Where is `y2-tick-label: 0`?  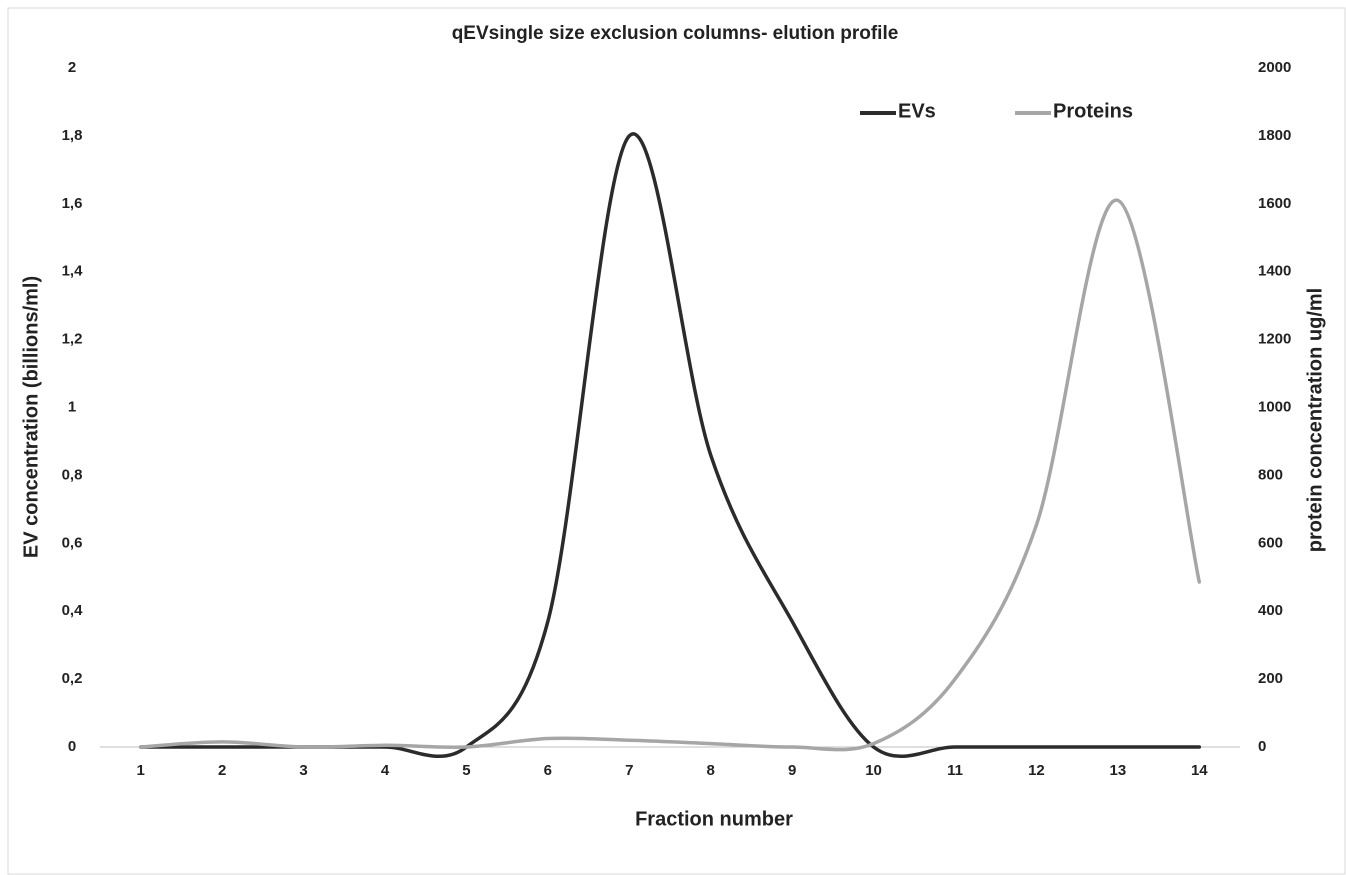
y2-tick-label: 0 is located at coordinates (1262, 746).